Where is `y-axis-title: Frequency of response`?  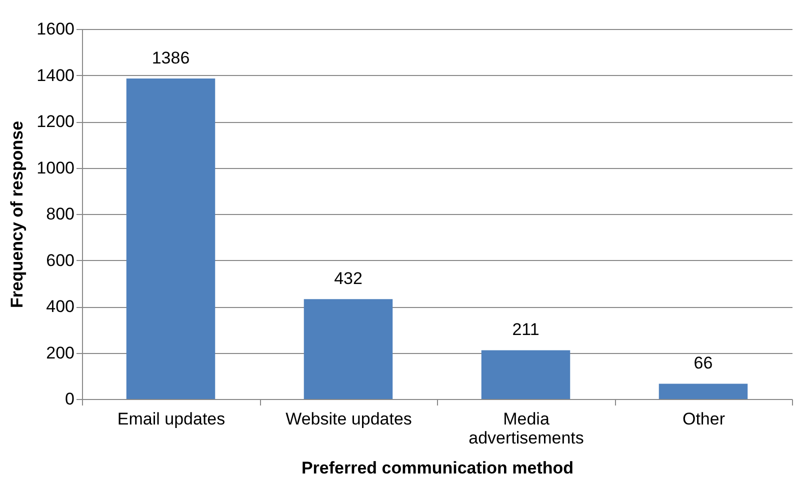
y-axis-title: Frequency of response is located at coordinates (17, 214).